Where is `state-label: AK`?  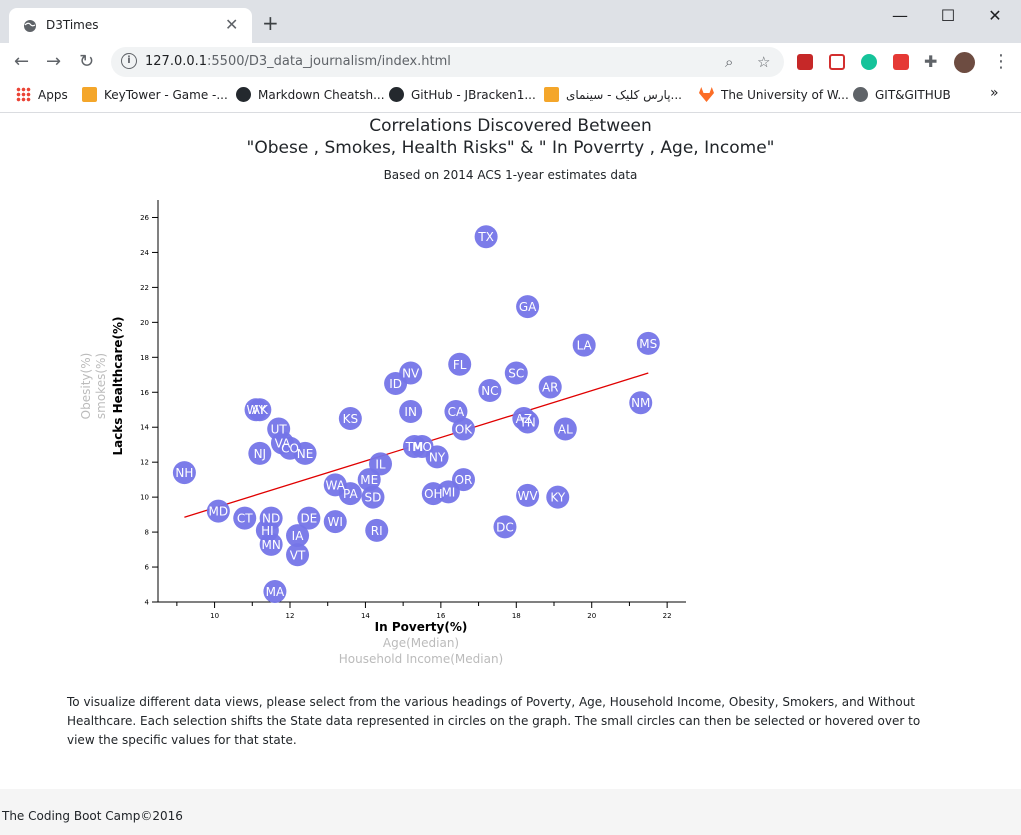
state-label: AK is located at coordinates (260, 410).